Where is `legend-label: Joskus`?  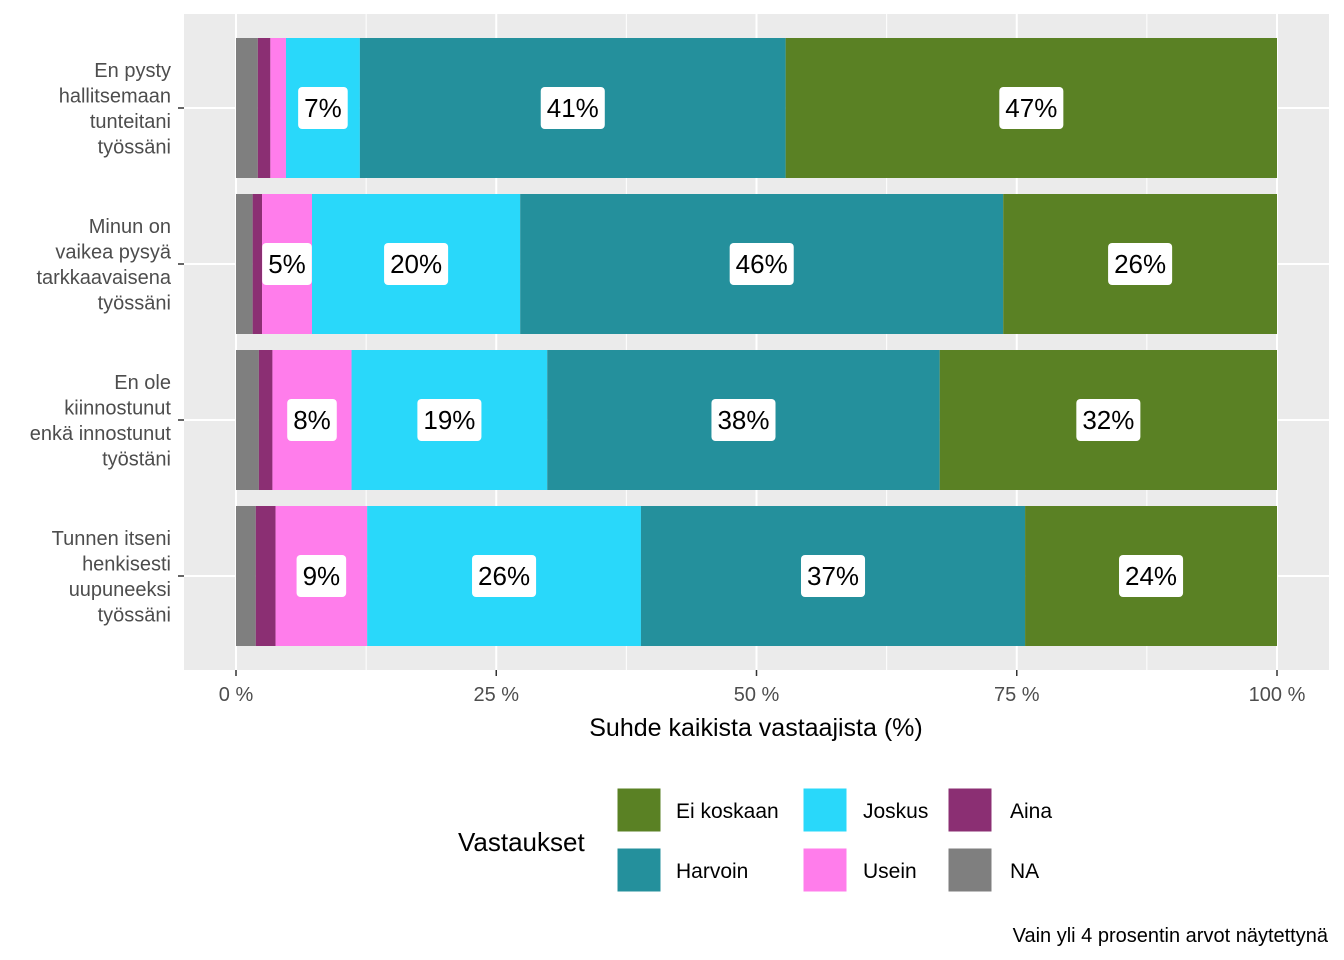 legend-label: Joskus is located at coordinates (895, 811).